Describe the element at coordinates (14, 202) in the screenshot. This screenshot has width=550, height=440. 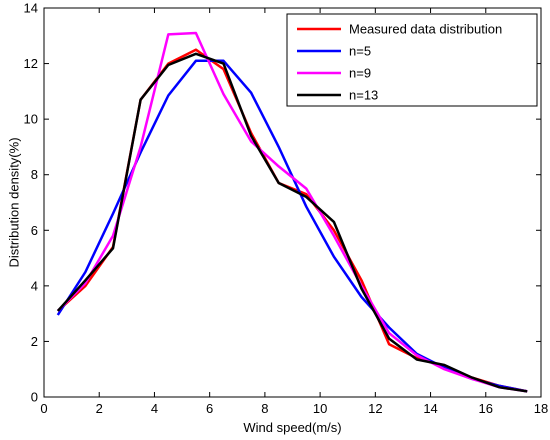
I see `y-axis-label: Distribution density(%)` at that location.